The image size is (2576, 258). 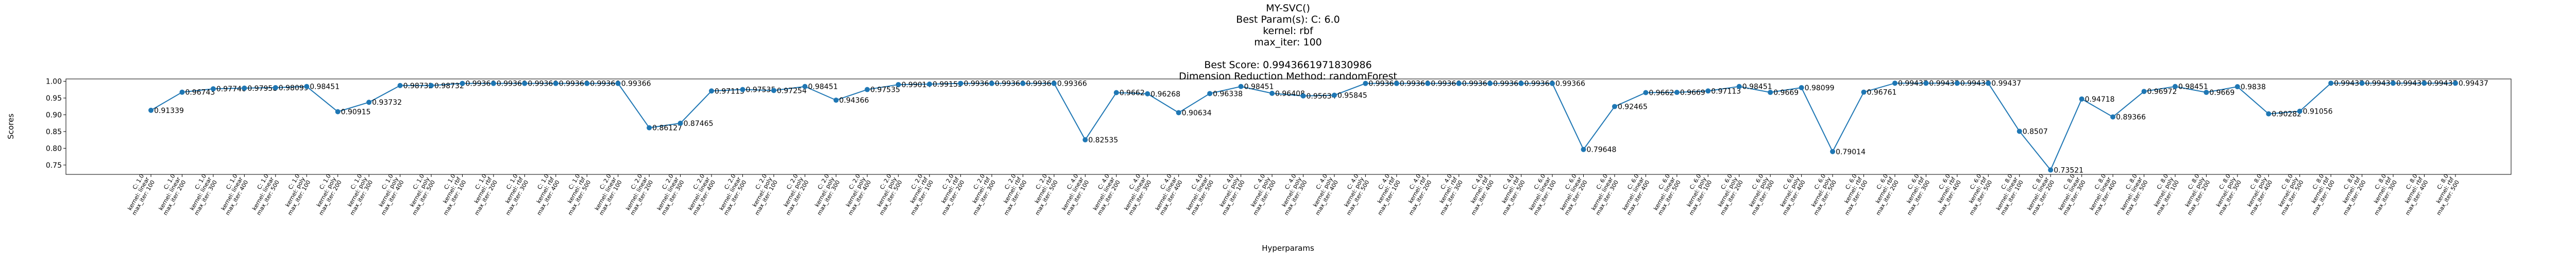 I want to click on value-label: 0.96743, so click(x=200, y=93).